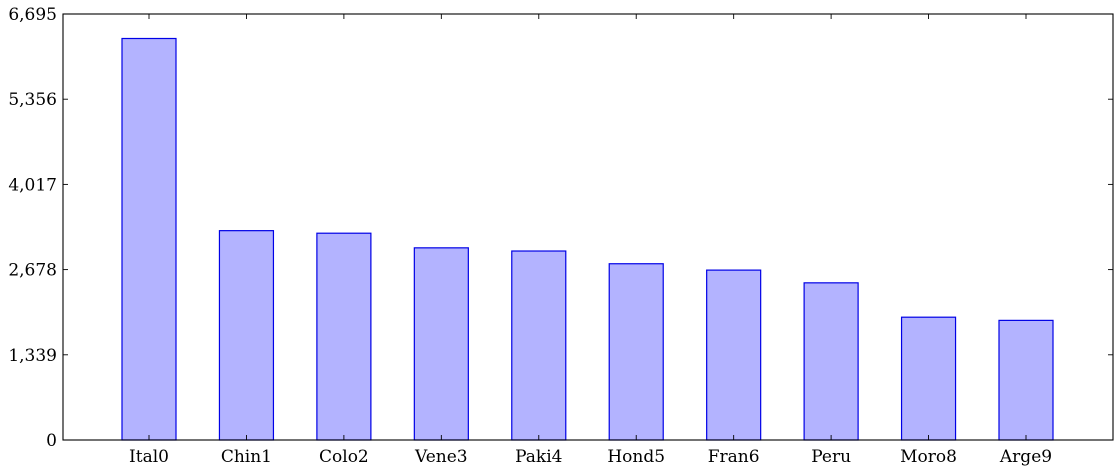 Image resolution: width=1115 pixels, height=471 pixels. Describe the element at coordinates (51, 441) in the screenshot. I see `y-tick-label-0: 0` at that location.